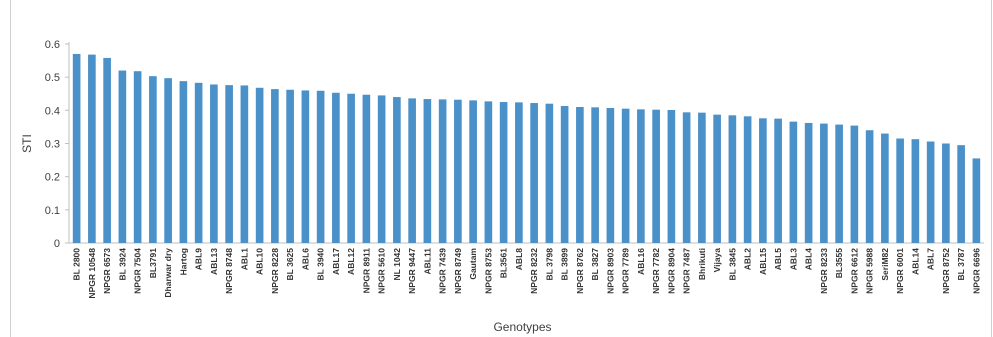 This screenshot has width=993, height=337. What do you see at coordinates (382, 271) in the screenshot?
I see `x-category-label: NPGR 5610` at bounding box center [382, 271].